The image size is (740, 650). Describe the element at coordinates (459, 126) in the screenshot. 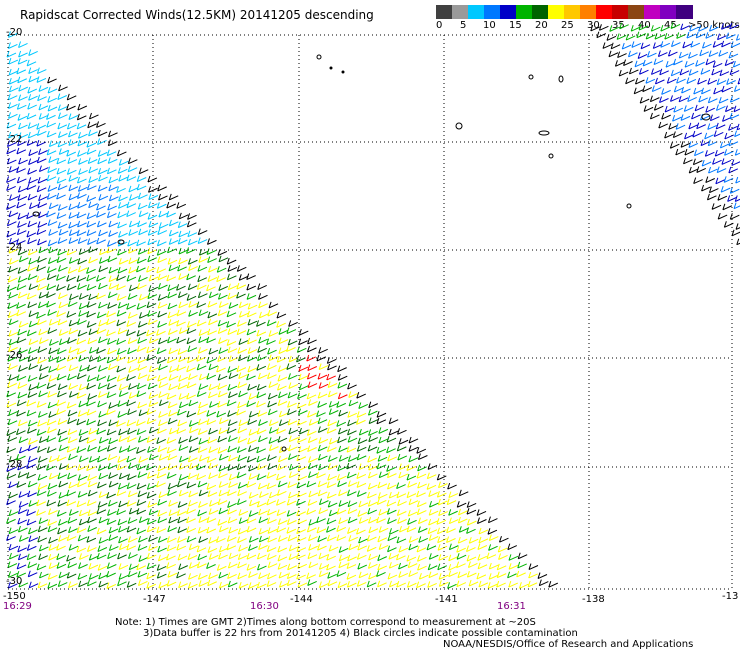

I see `island-outline-icon` at that location.